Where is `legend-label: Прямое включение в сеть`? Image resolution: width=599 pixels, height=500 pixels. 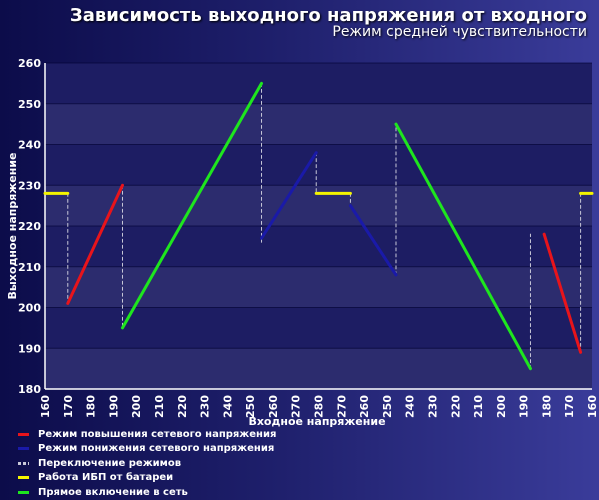
legend-label: Прямое включение в сеть is located at coordinates (113, 492).